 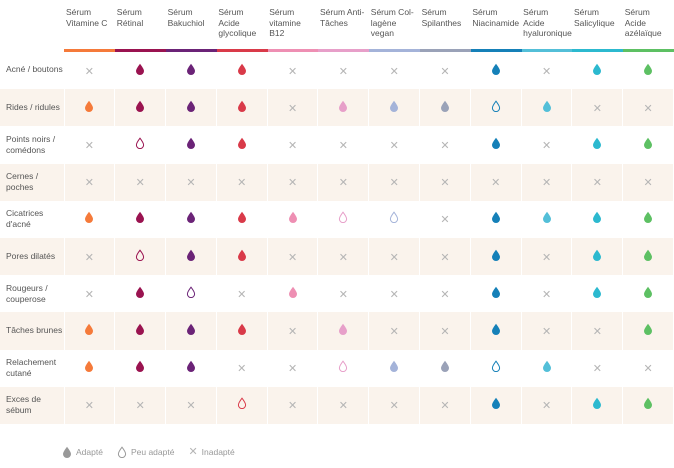 What do you see at coordinates (337, 256) in the screenshot?
I see `table-row: Pores dilatés ✕ ✕ ✕ ✕ ✕ ✕` at bounding box center [337, 256].